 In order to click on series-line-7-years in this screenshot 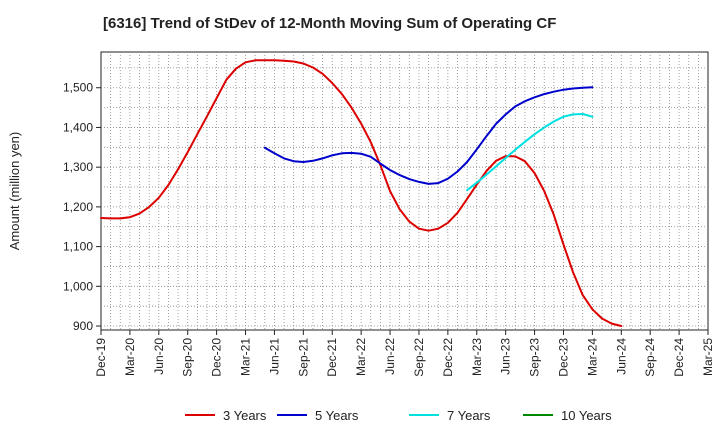, I will do `click(530, 152)`.